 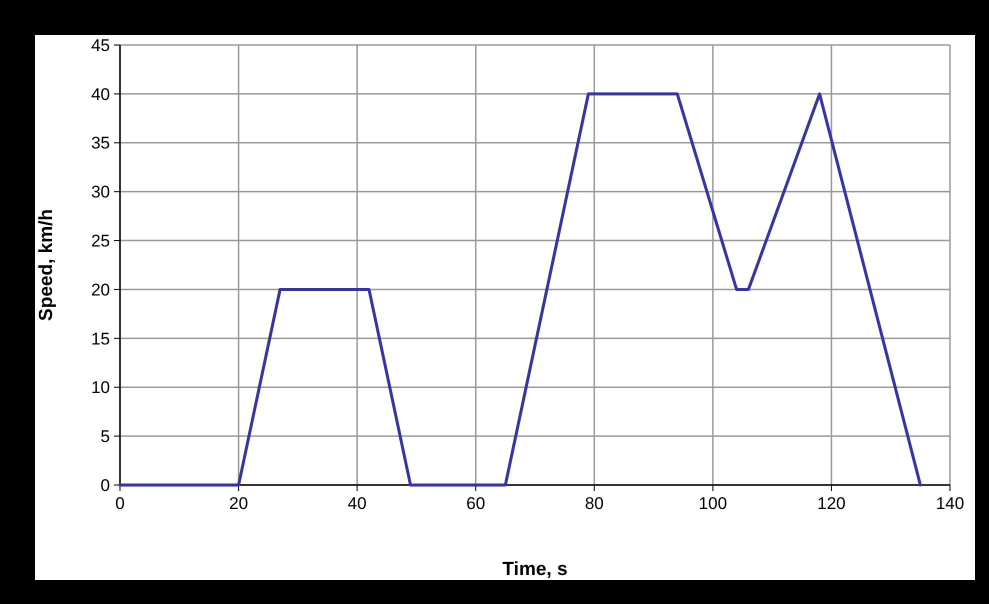 I want to click on y-tick-label: 20, so click(x=100, y=290).